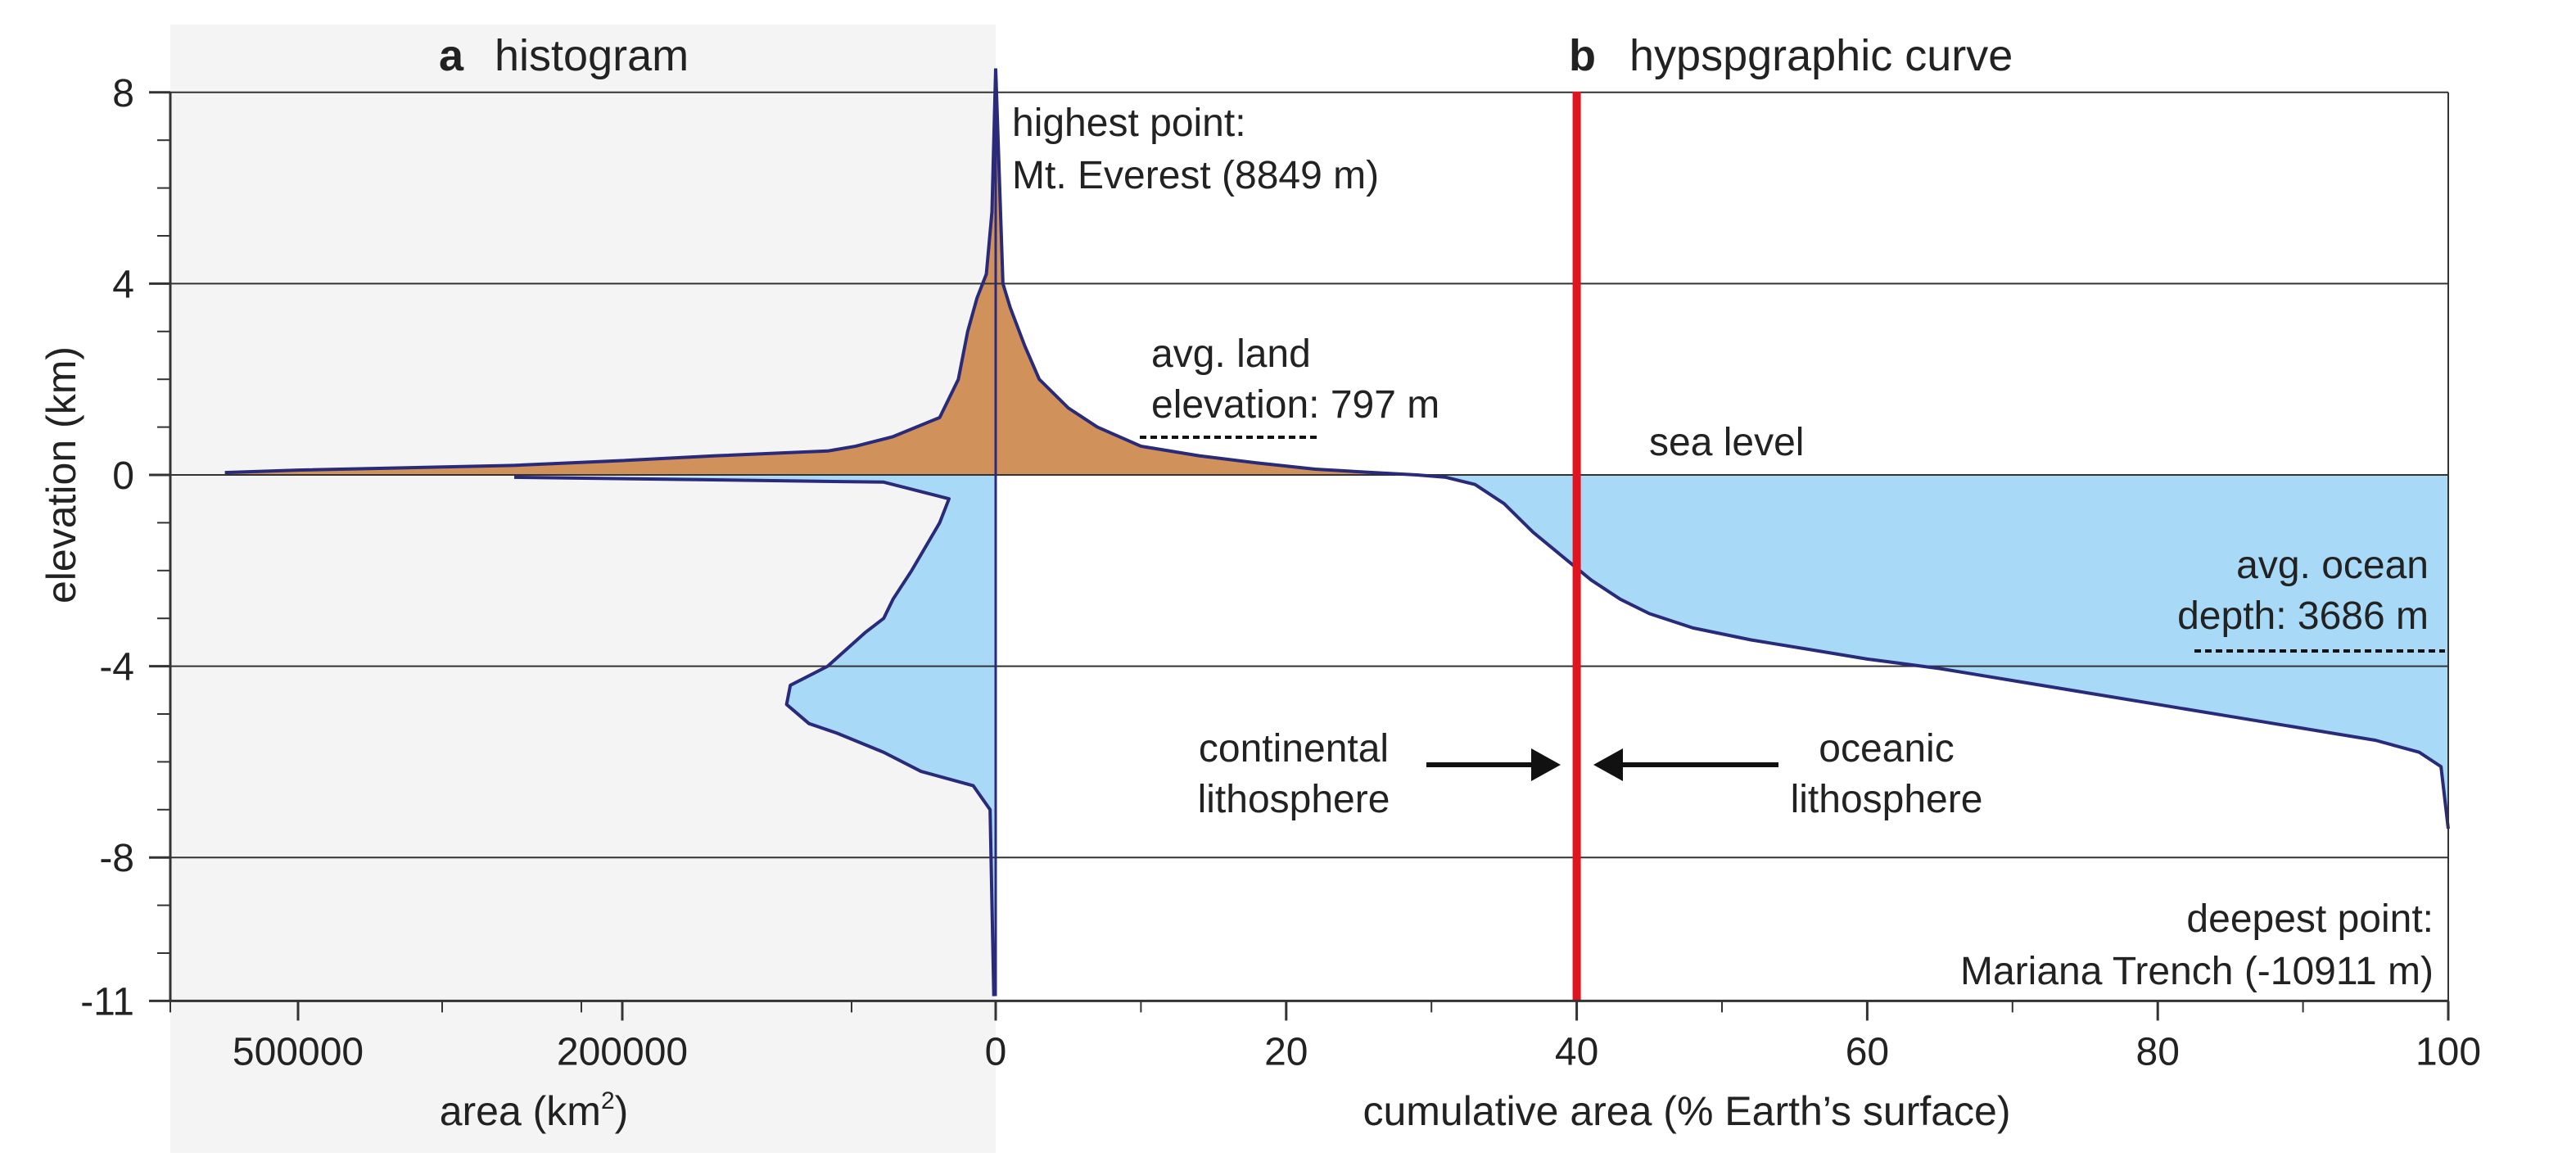 Image resolution: width=2576 pixels, height=1166 pixels. I want to click on xa-tick-label: 200000, so click(622, 1051).